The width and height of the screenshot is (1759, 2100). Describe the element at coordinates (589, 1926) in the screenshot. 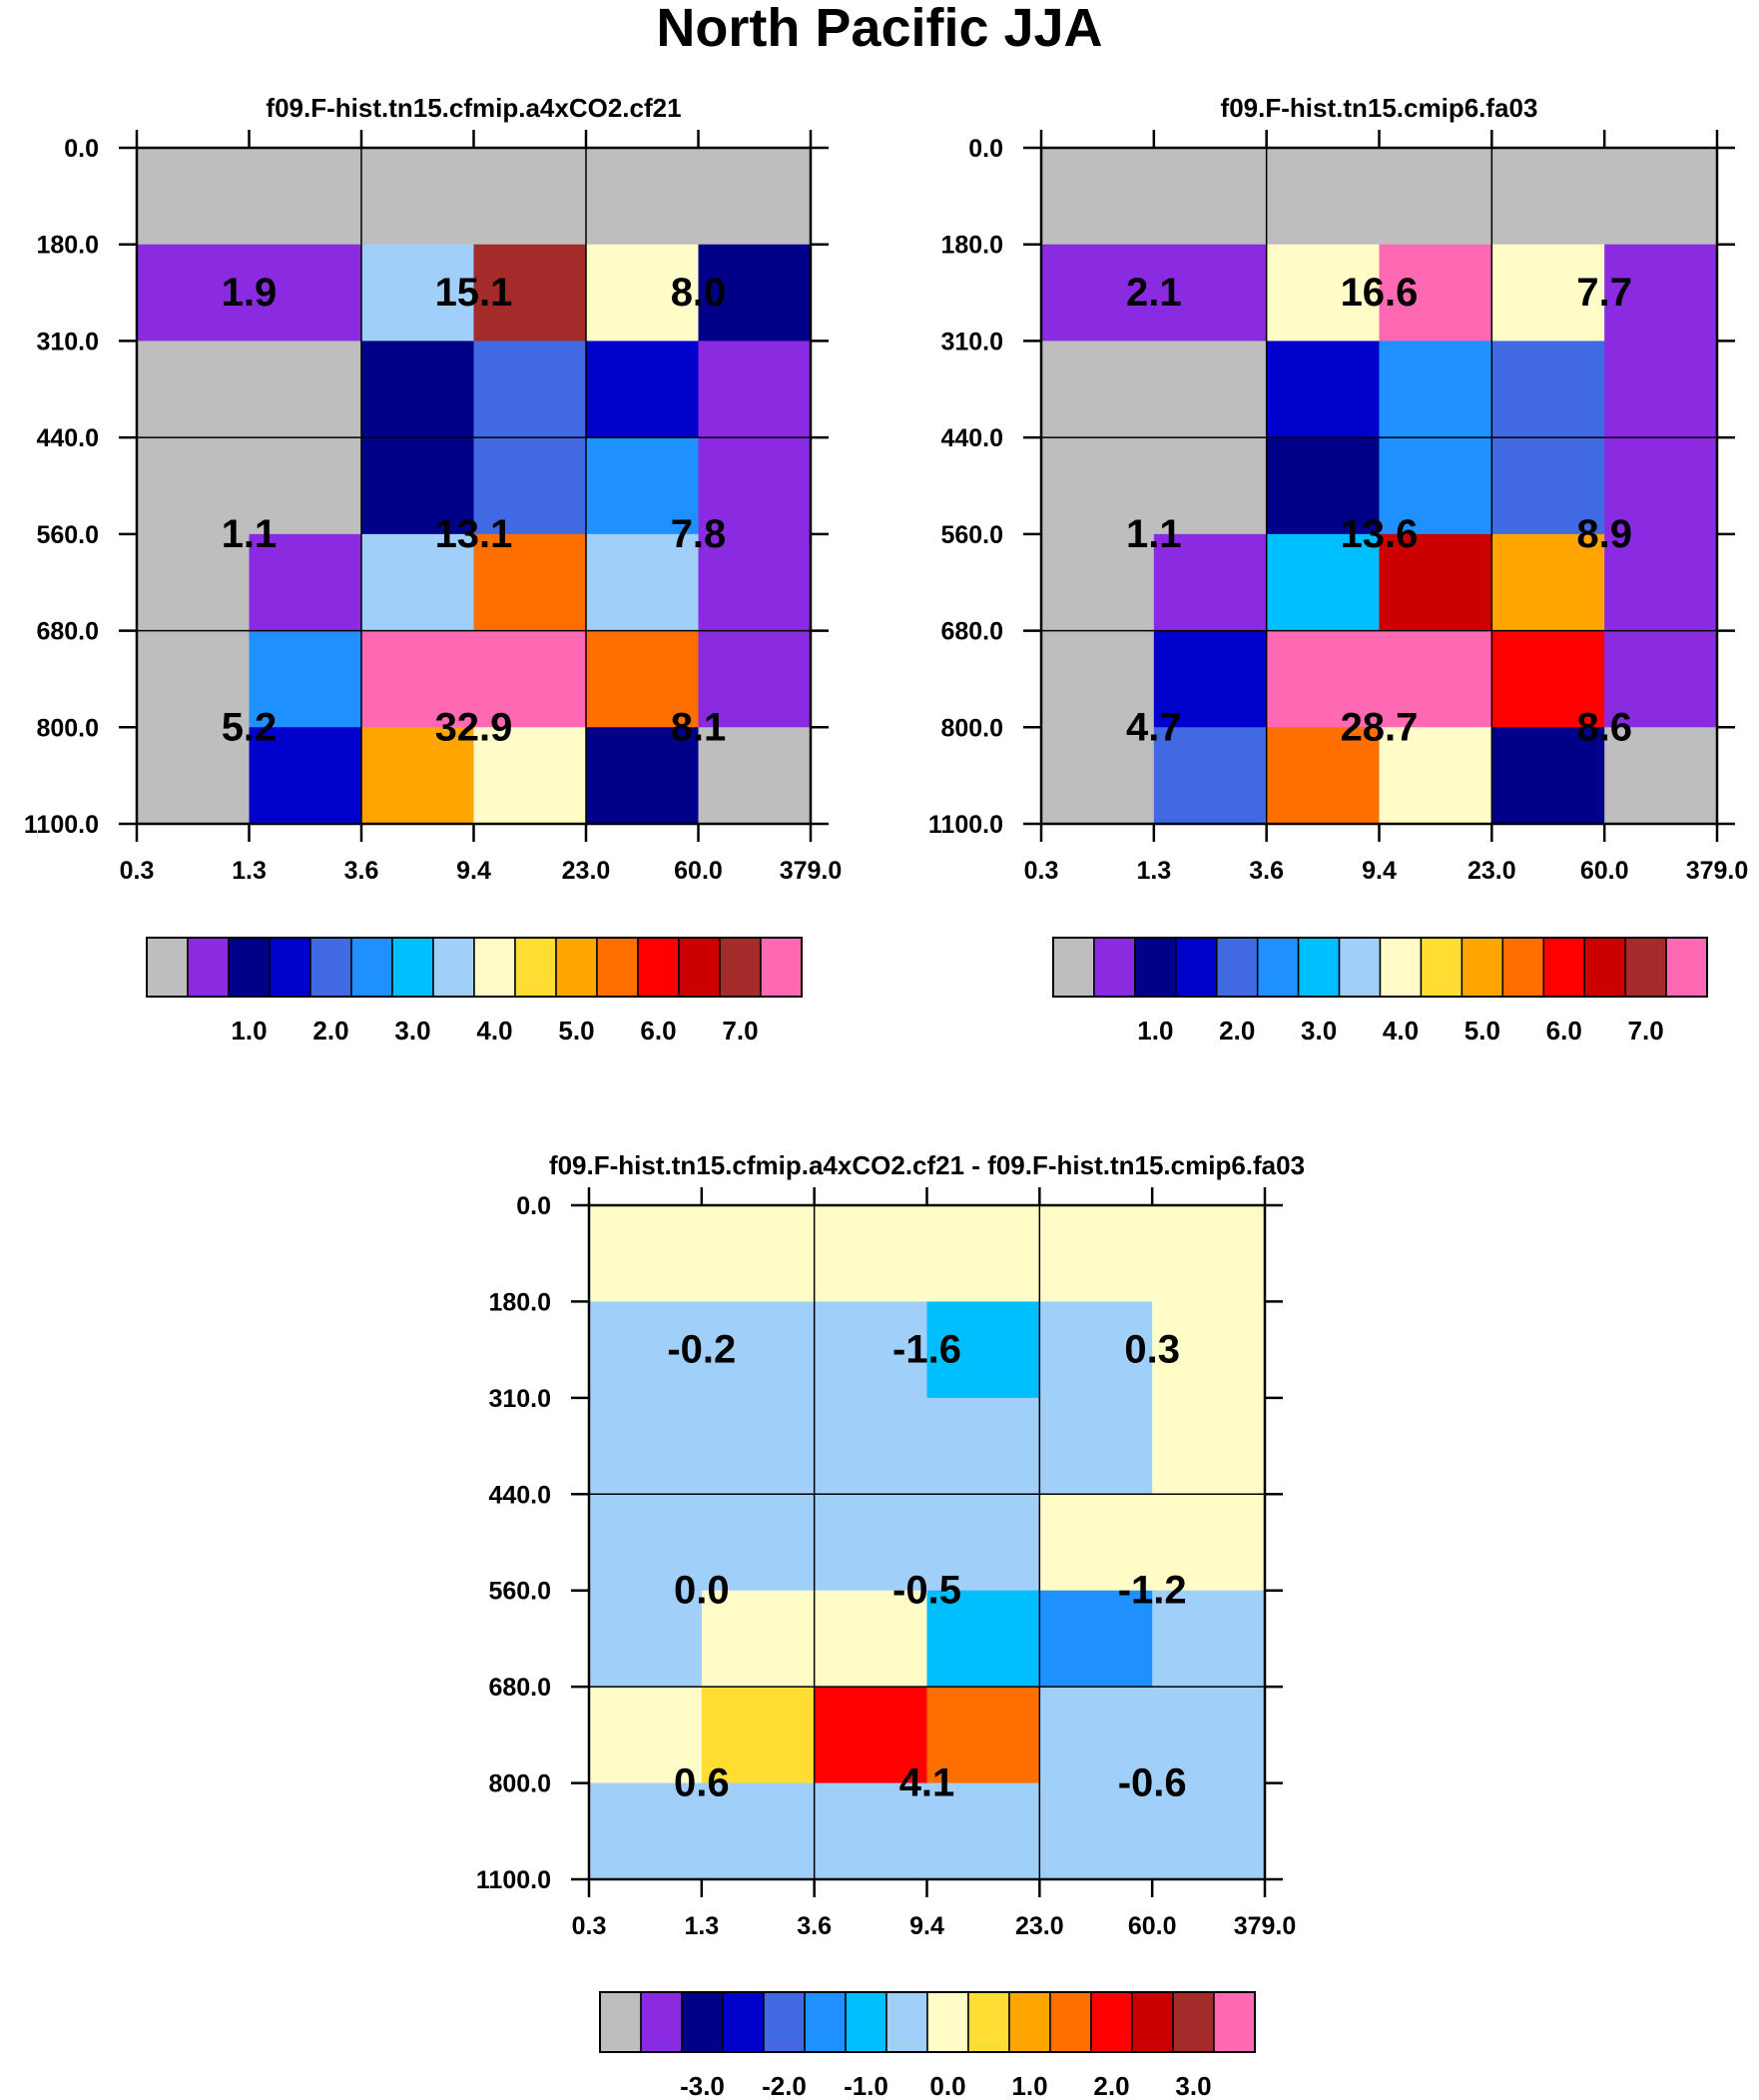

I see `x-tick-label: 0.3` at that location.